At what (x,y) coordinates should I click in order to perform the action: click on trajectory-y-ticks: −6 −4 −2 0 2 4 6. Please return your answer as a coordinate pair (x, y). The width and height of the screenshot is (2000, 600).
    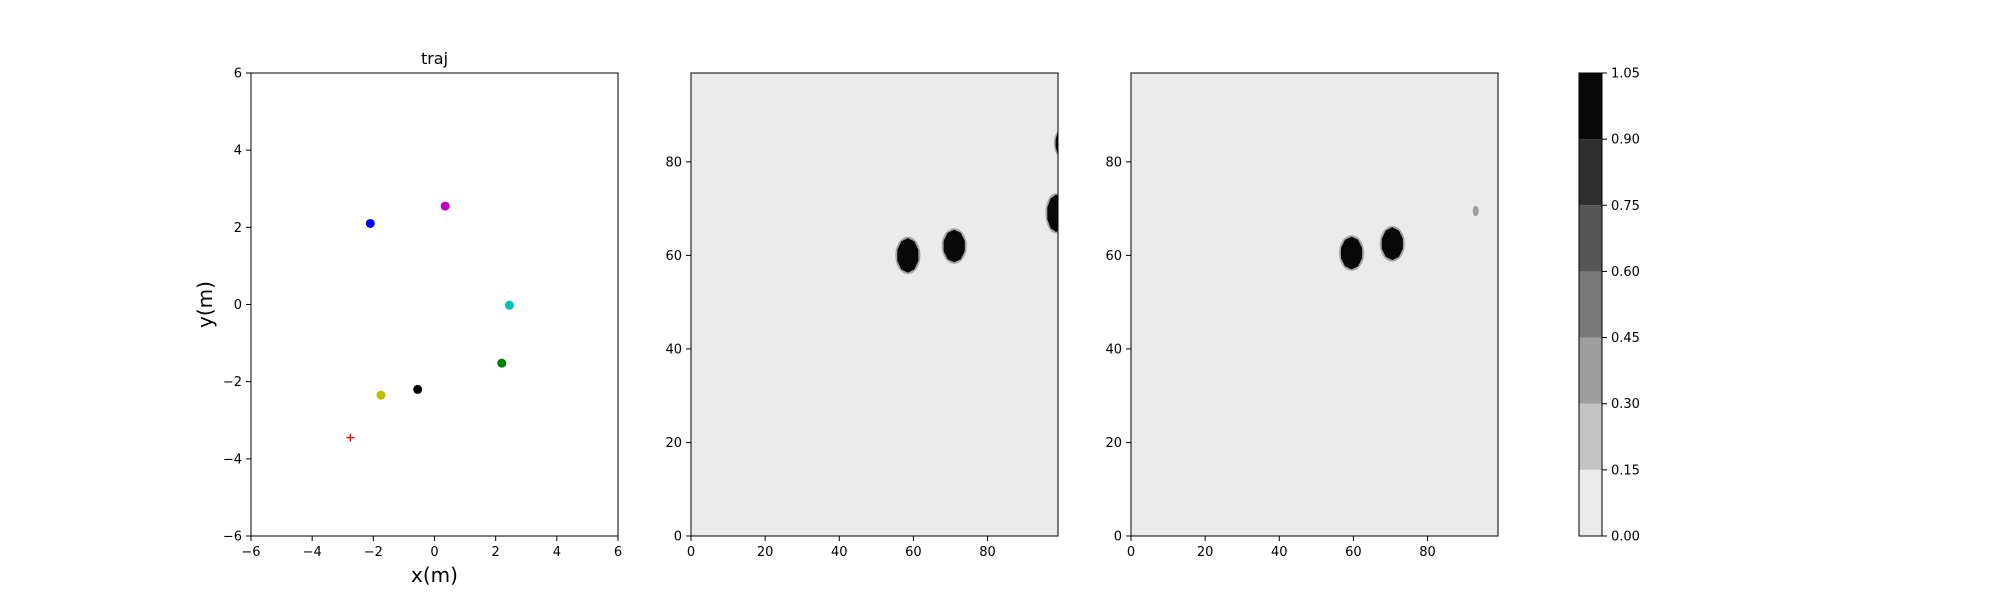
    Looking at the image, I should click on (237, 306).